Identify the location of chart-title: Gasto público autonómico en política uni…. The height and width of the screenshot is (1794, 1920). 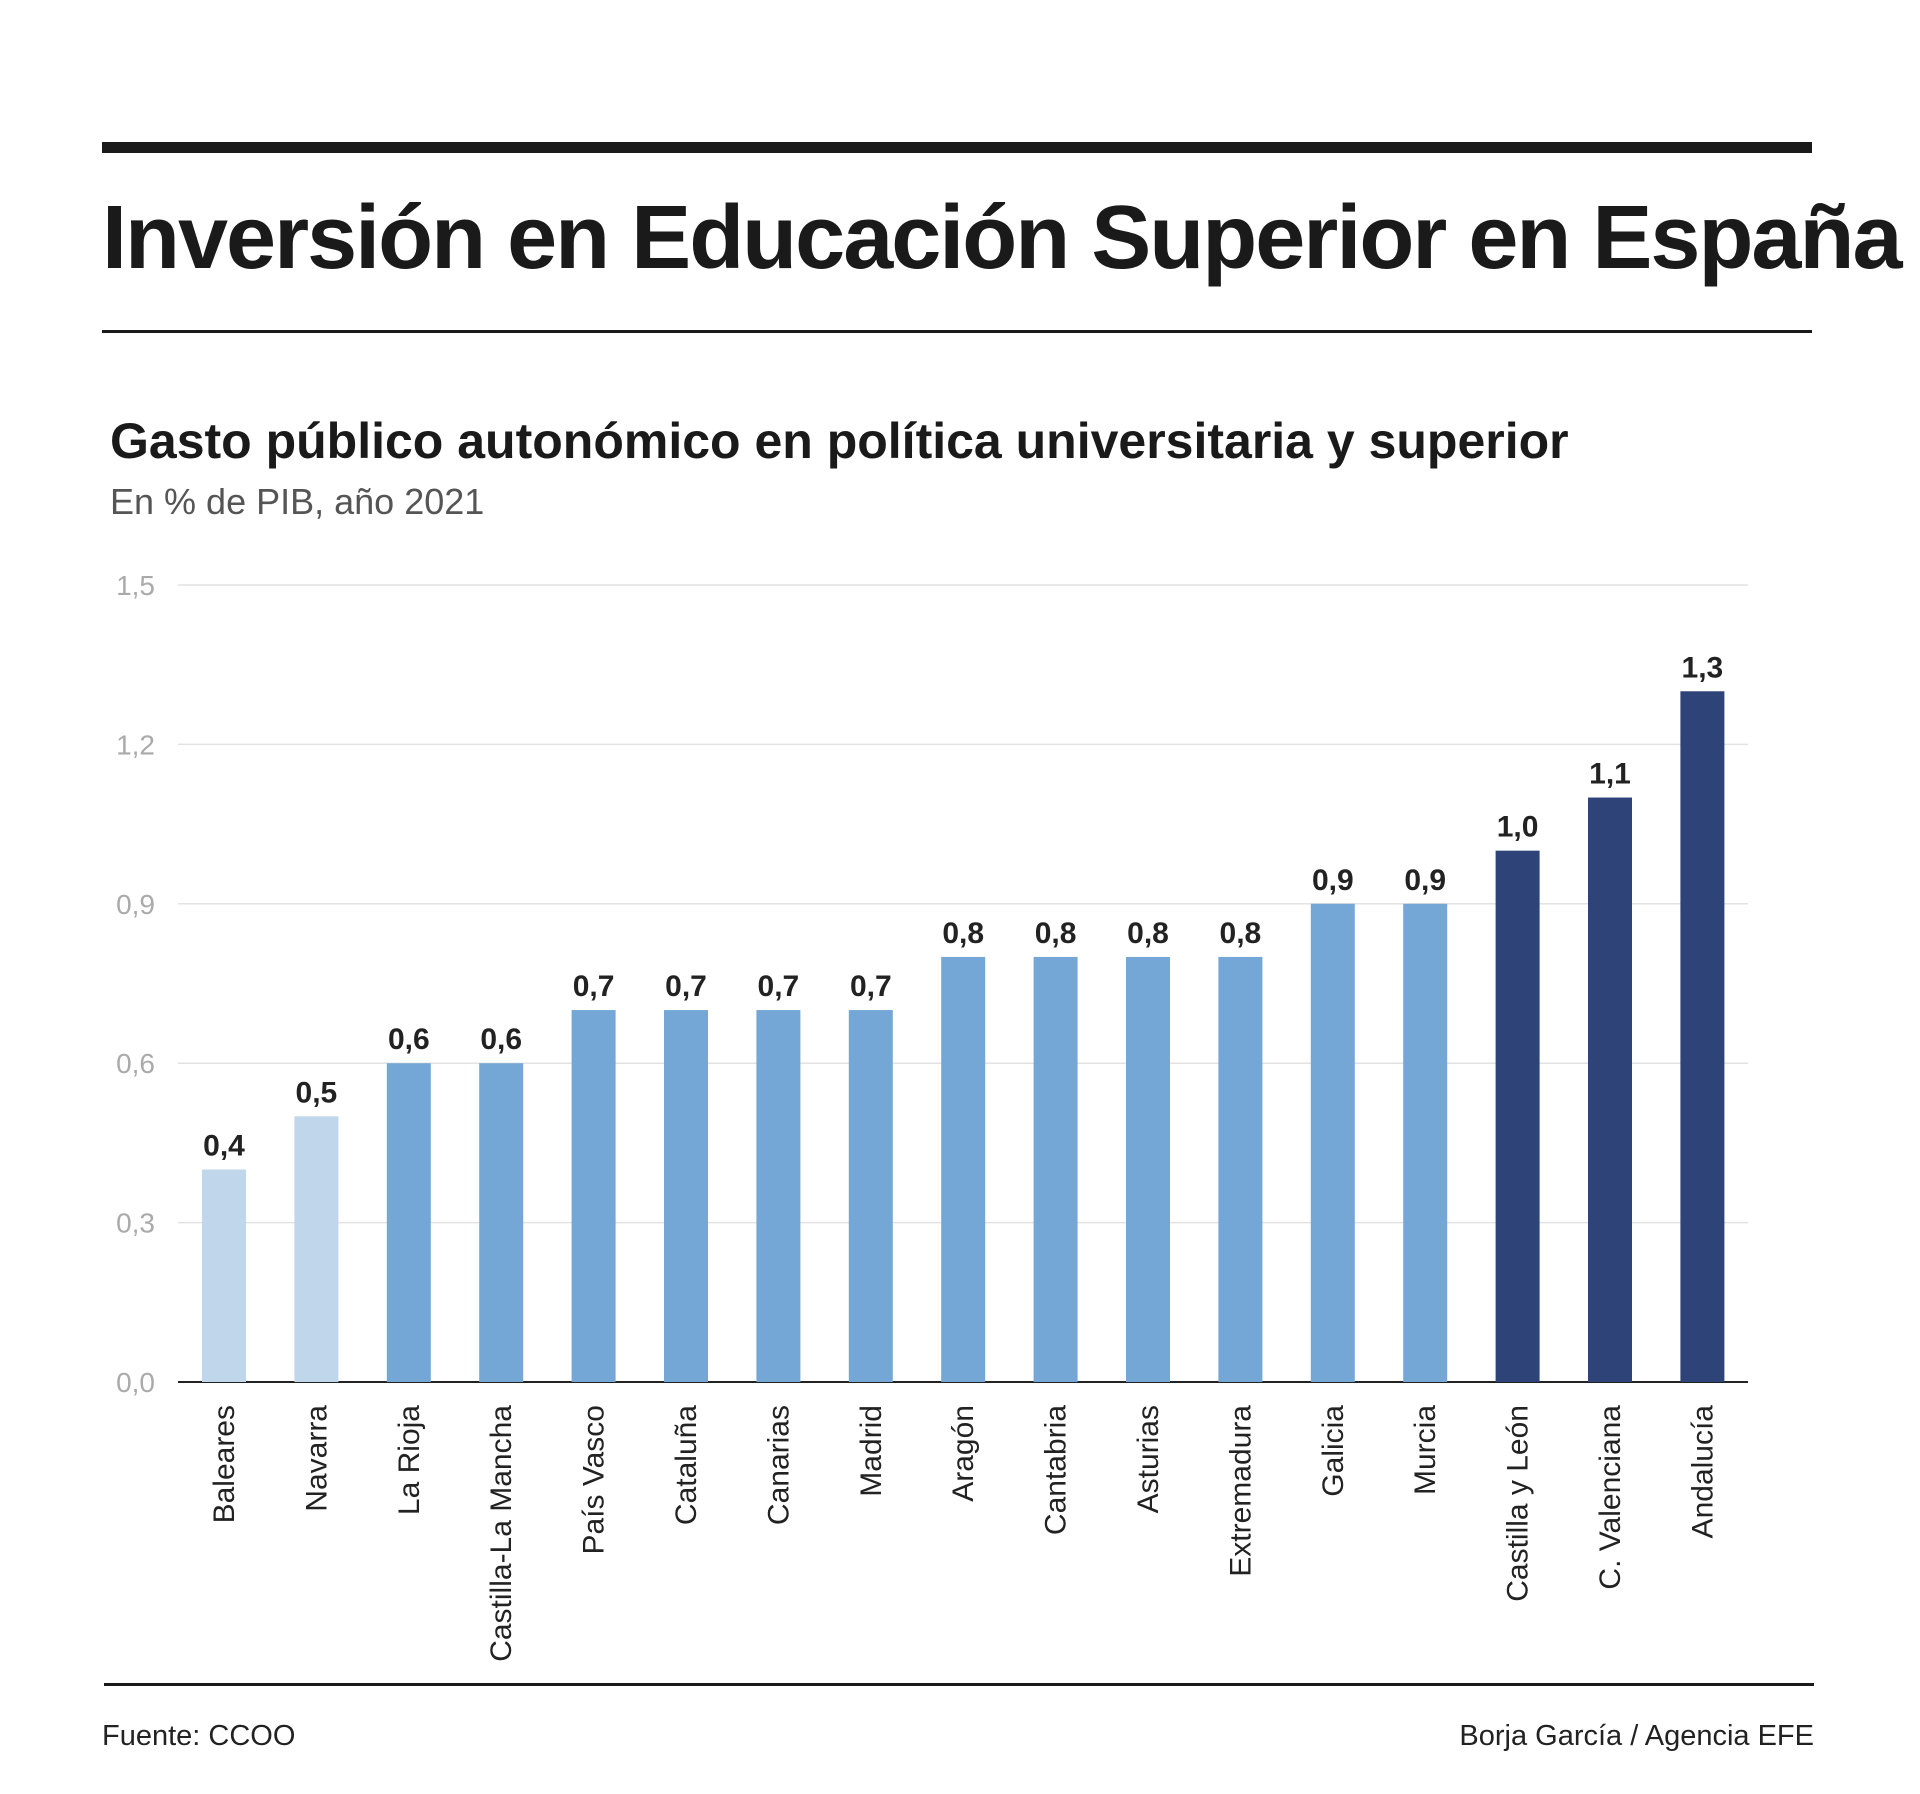
(839, 441).